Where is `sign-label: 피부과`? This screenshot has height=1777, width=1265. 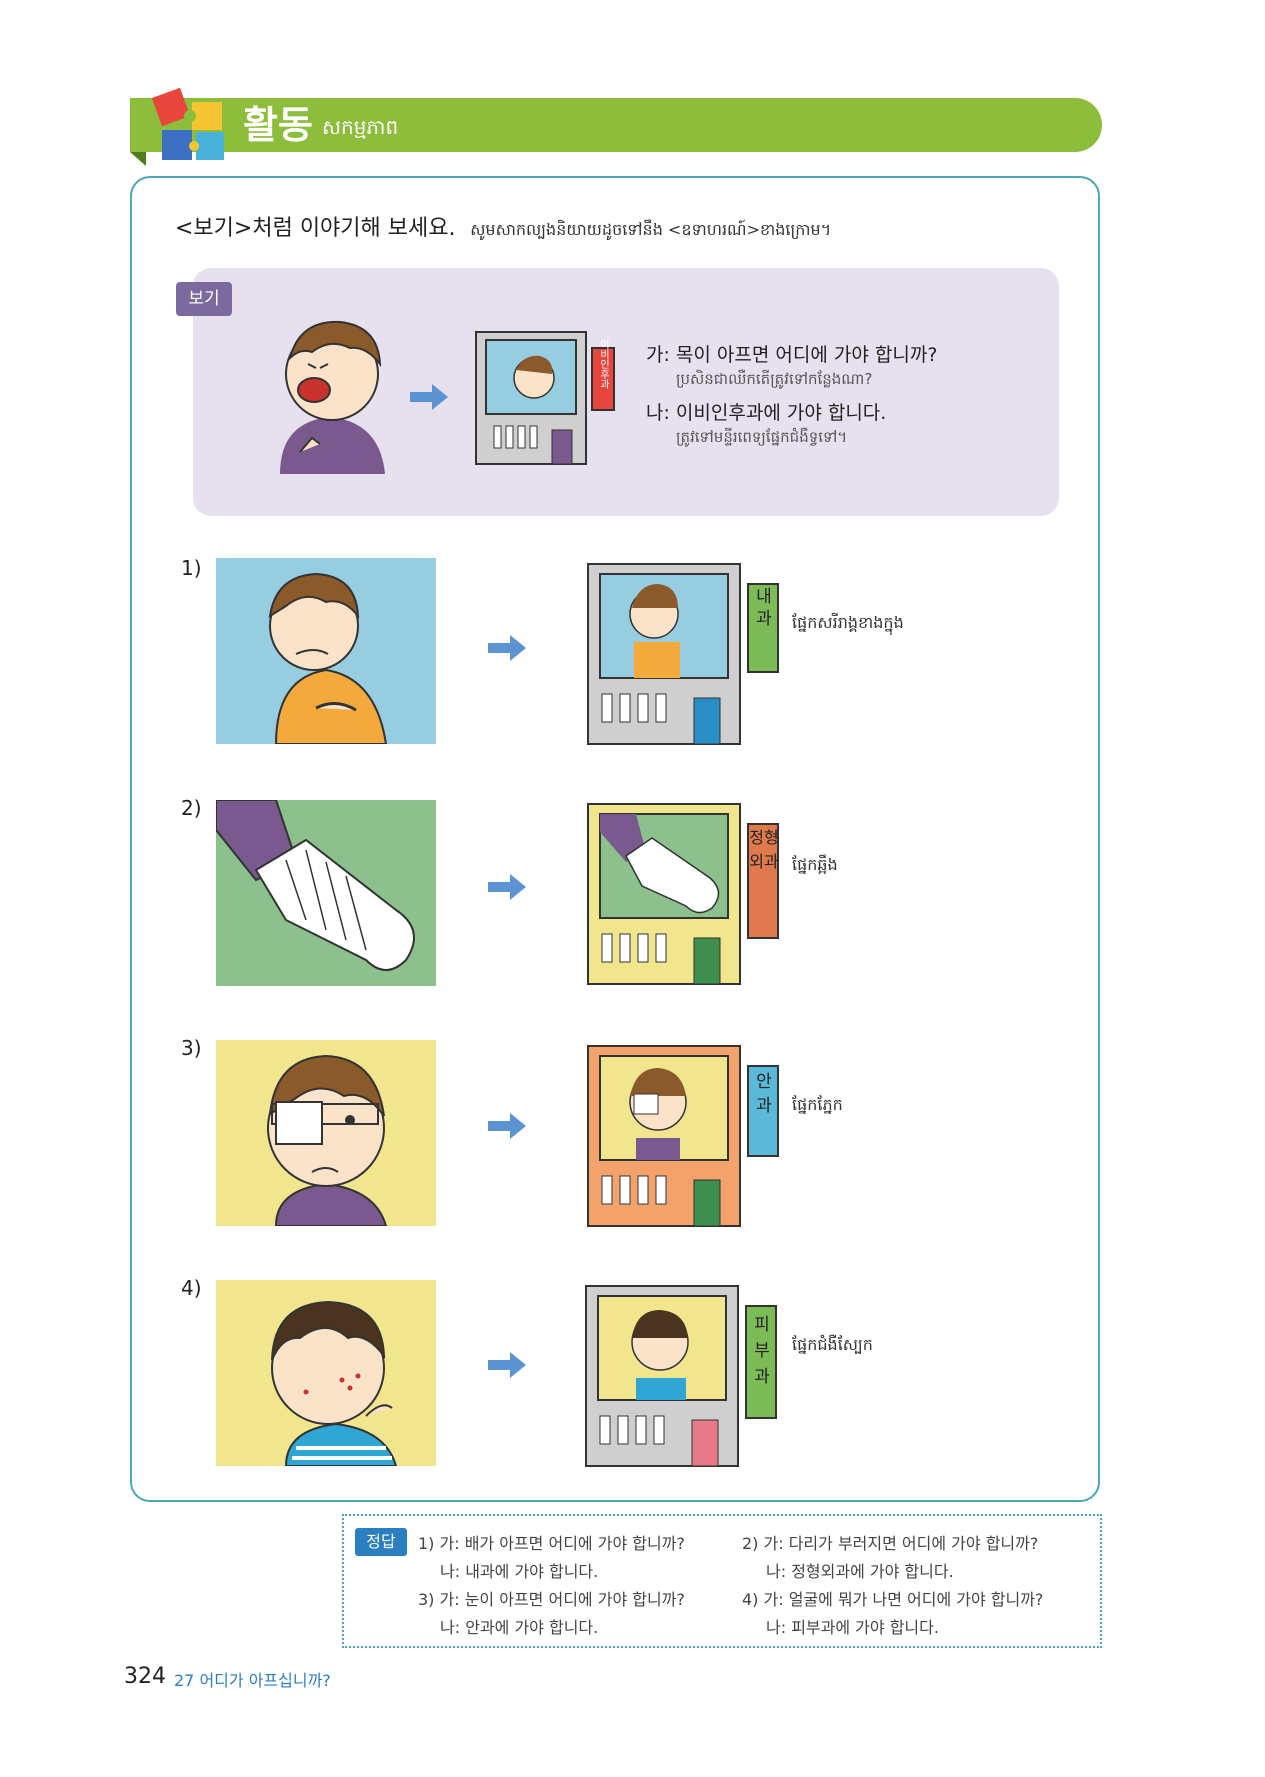 sign-label: 피부과 is located at coordinates (762, 1351).